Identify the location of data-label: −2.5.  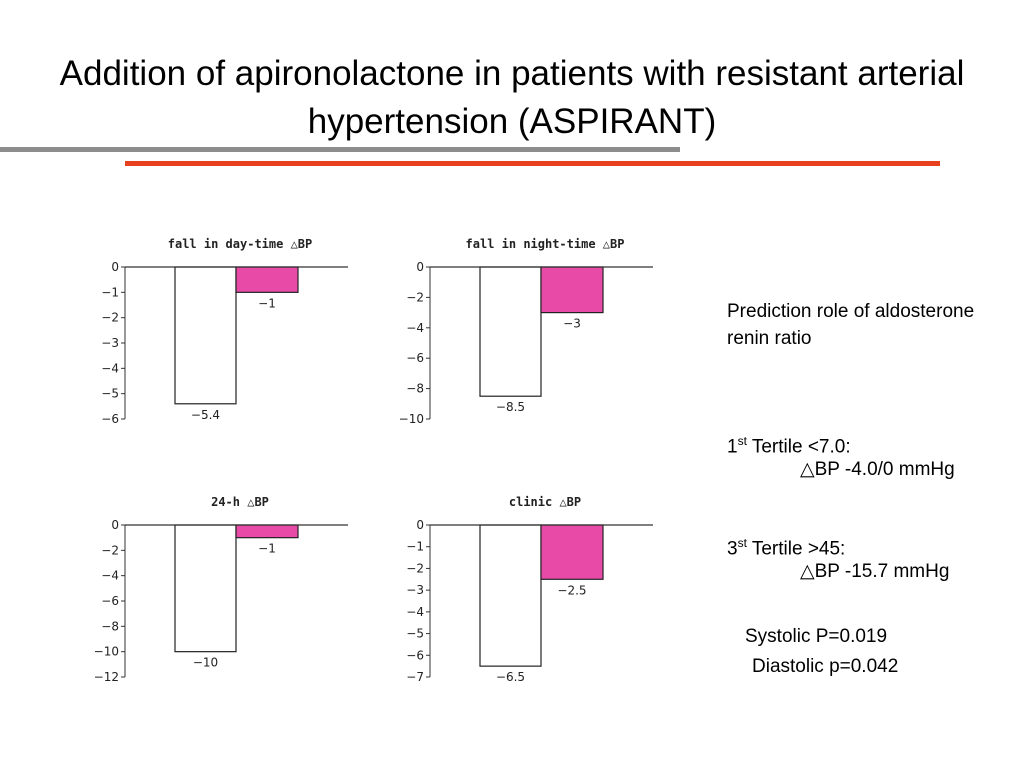
(571, 590).